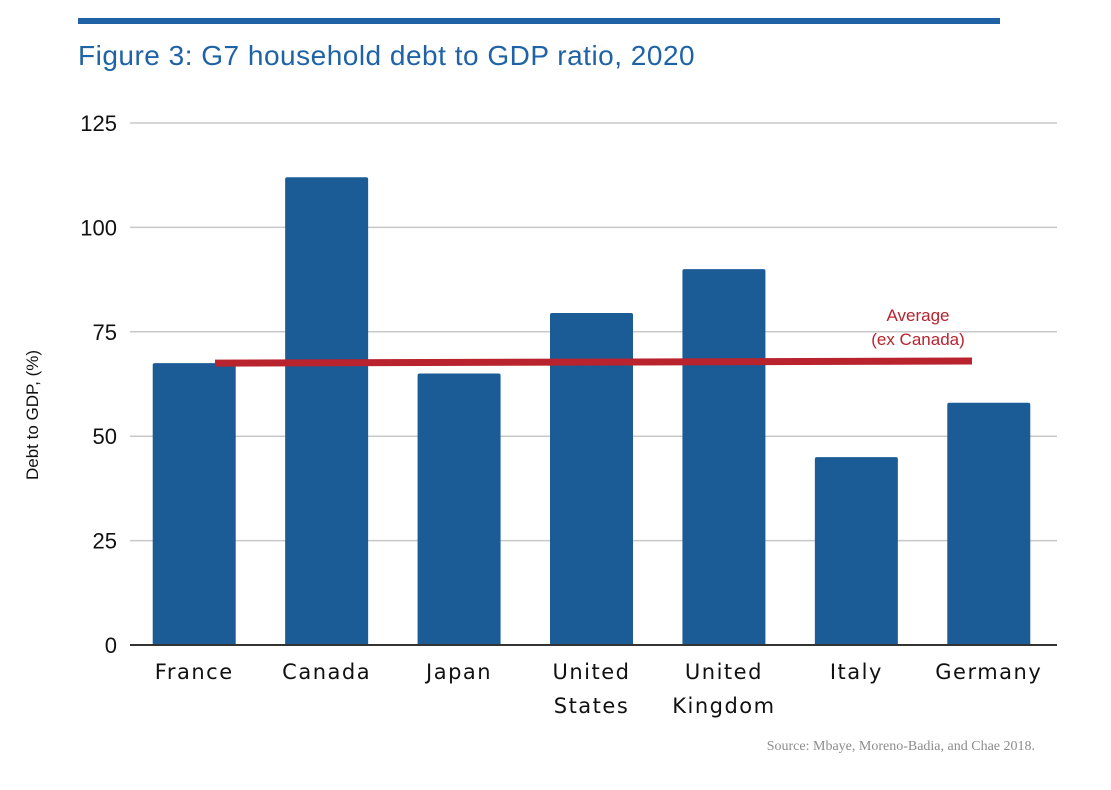 Image resolution: width=1111 pixels, height=790 pixels. What do you see at coordinates (105, 436) in the screenshot?
I see `y-tick-label: 50` at bounding box center [105, 436].